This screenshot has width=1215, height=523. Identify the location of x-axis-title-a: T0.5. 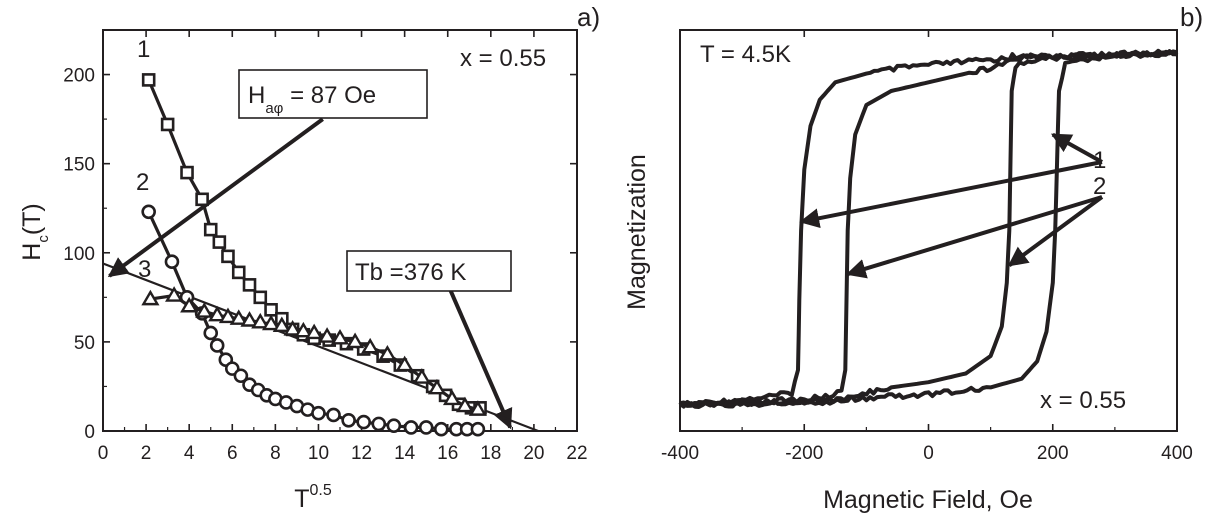
(313, 497).